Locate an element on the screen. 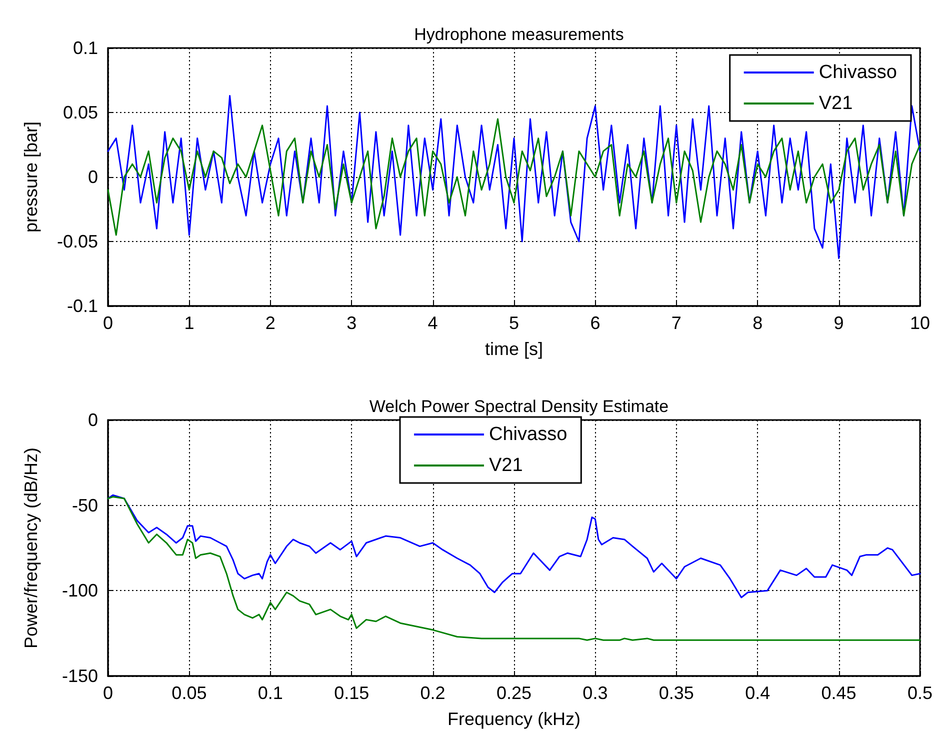 This screenshot has height=744, width=939. x-tick-label: 6 is located at coordinates (595, 323).